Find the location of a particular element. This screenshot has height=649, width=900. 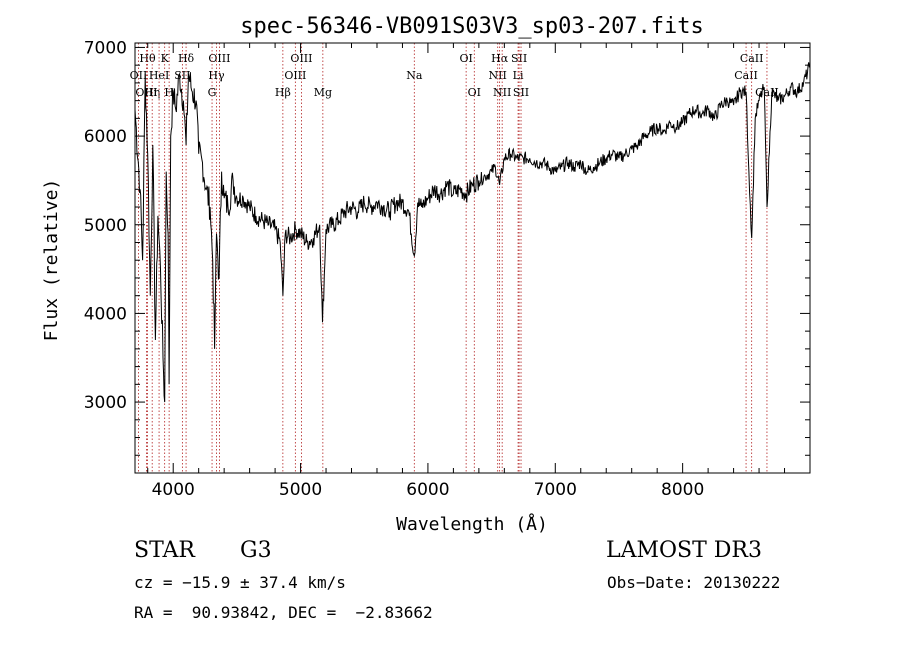

redshift-readout: cz = −15.9 ± 37.4 km/s is located at coordinates (240, 582).